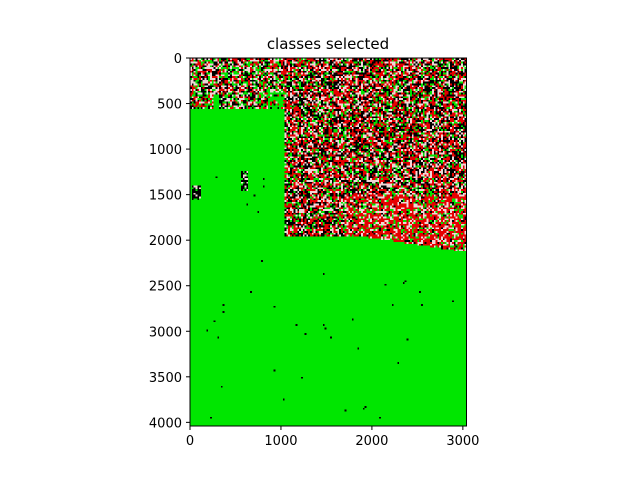 This screenshot has width=640, height=480. I want to click on y-tick-label: 2000, so click(165, 241).